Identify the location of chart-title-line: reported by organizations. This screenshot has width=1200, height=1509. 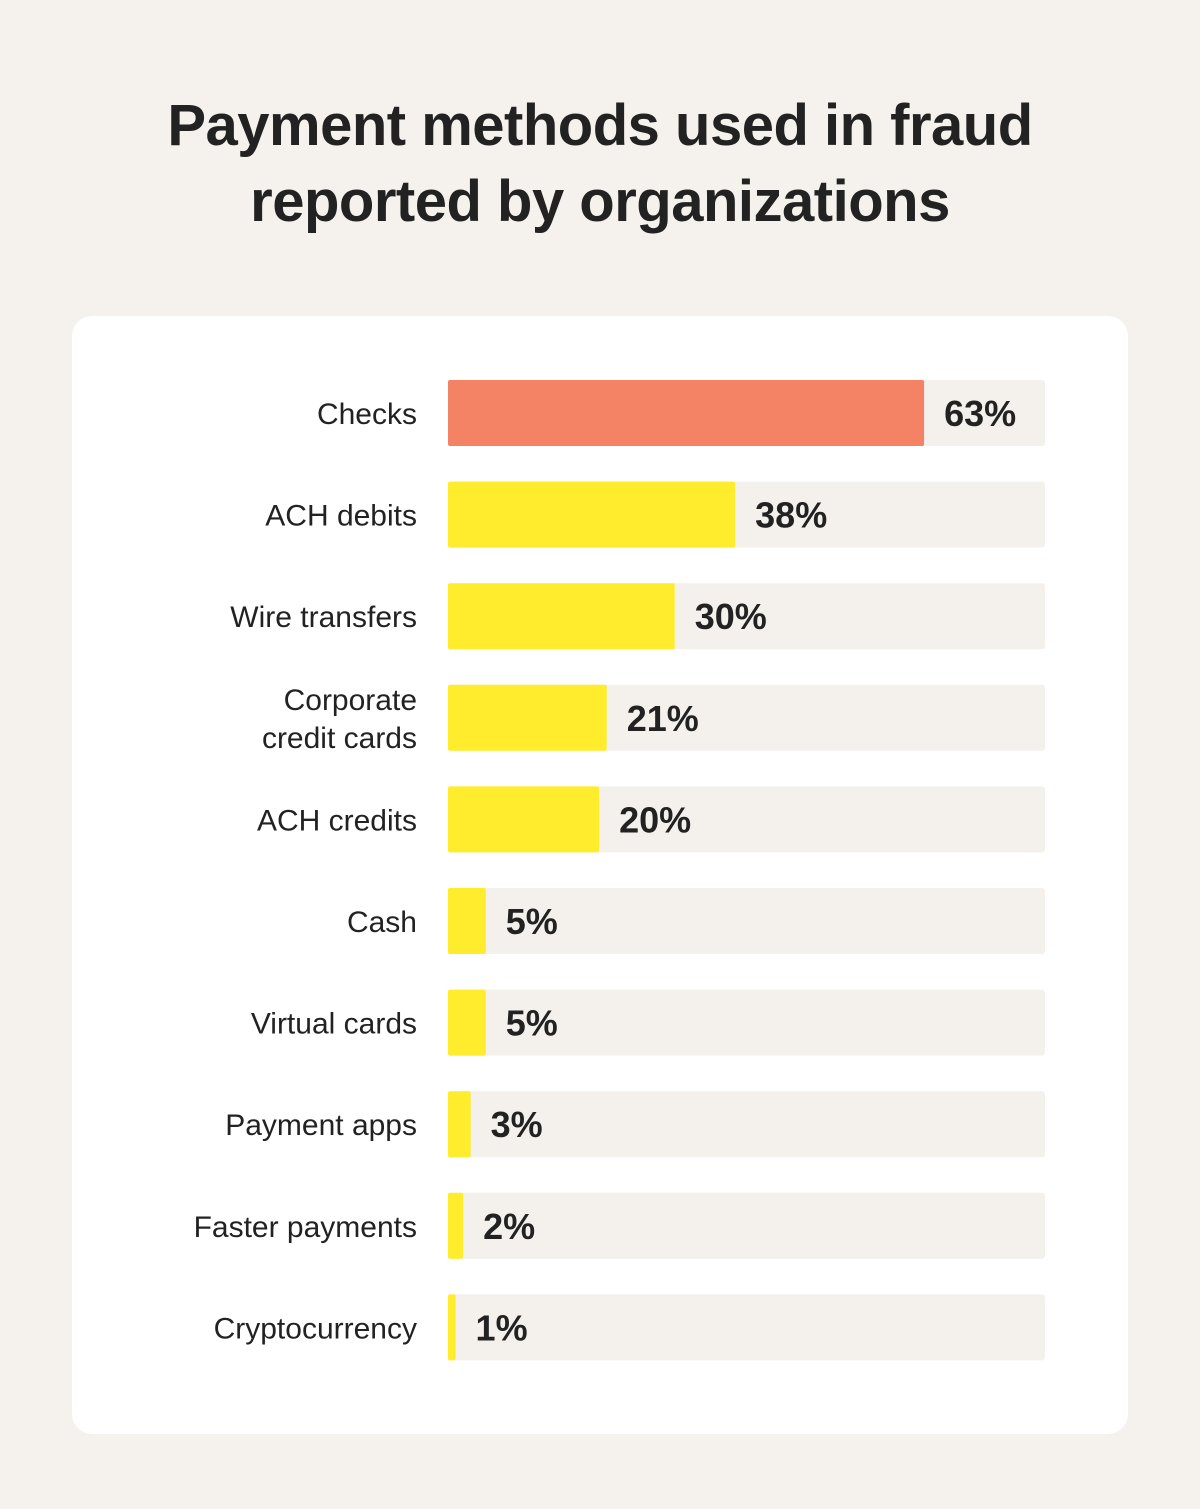
(600, 201).